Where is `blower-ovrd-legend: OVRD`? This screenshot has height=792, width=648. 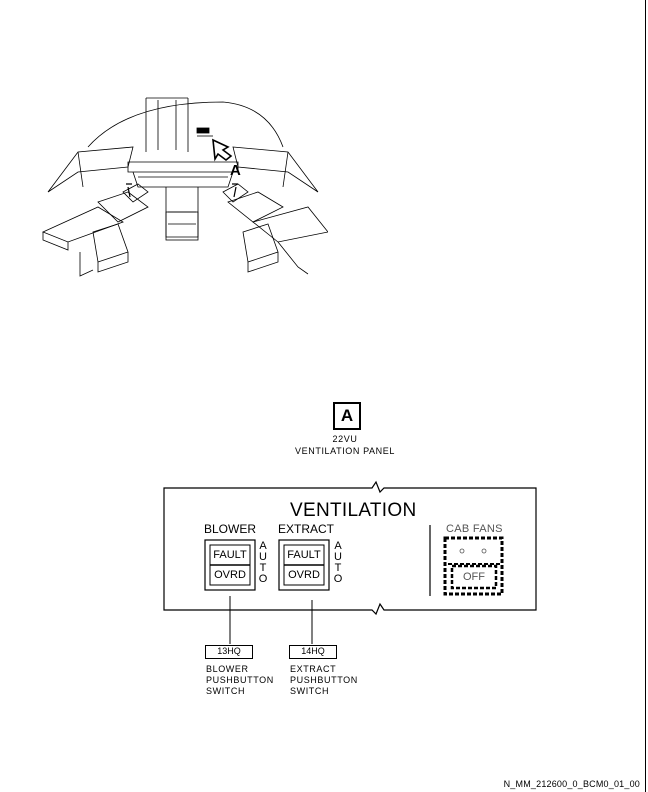 blower-ovrd-legend: OVRD is located at coordinates (230, 575).